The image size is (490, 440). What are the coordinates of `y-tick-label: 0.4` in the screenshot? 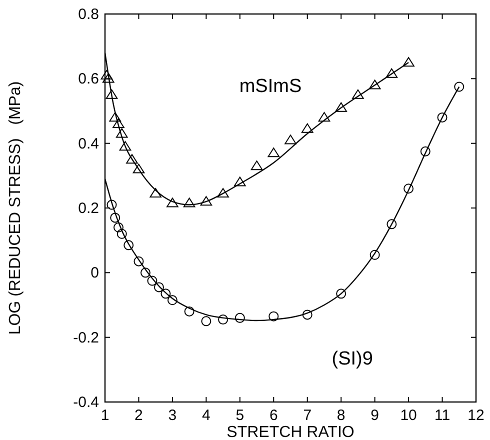 It's located at (88, 143).